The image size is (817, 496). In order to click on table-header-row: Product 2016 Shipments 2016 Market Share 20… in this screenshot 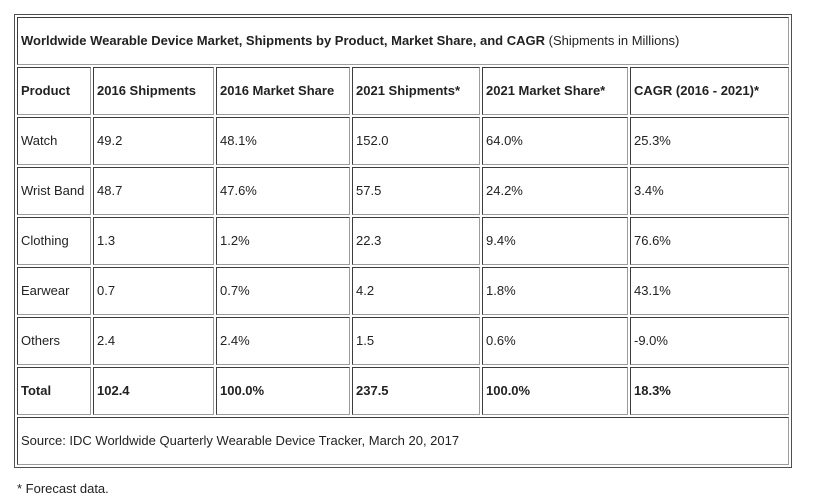, I will do `click(403, 91)`.